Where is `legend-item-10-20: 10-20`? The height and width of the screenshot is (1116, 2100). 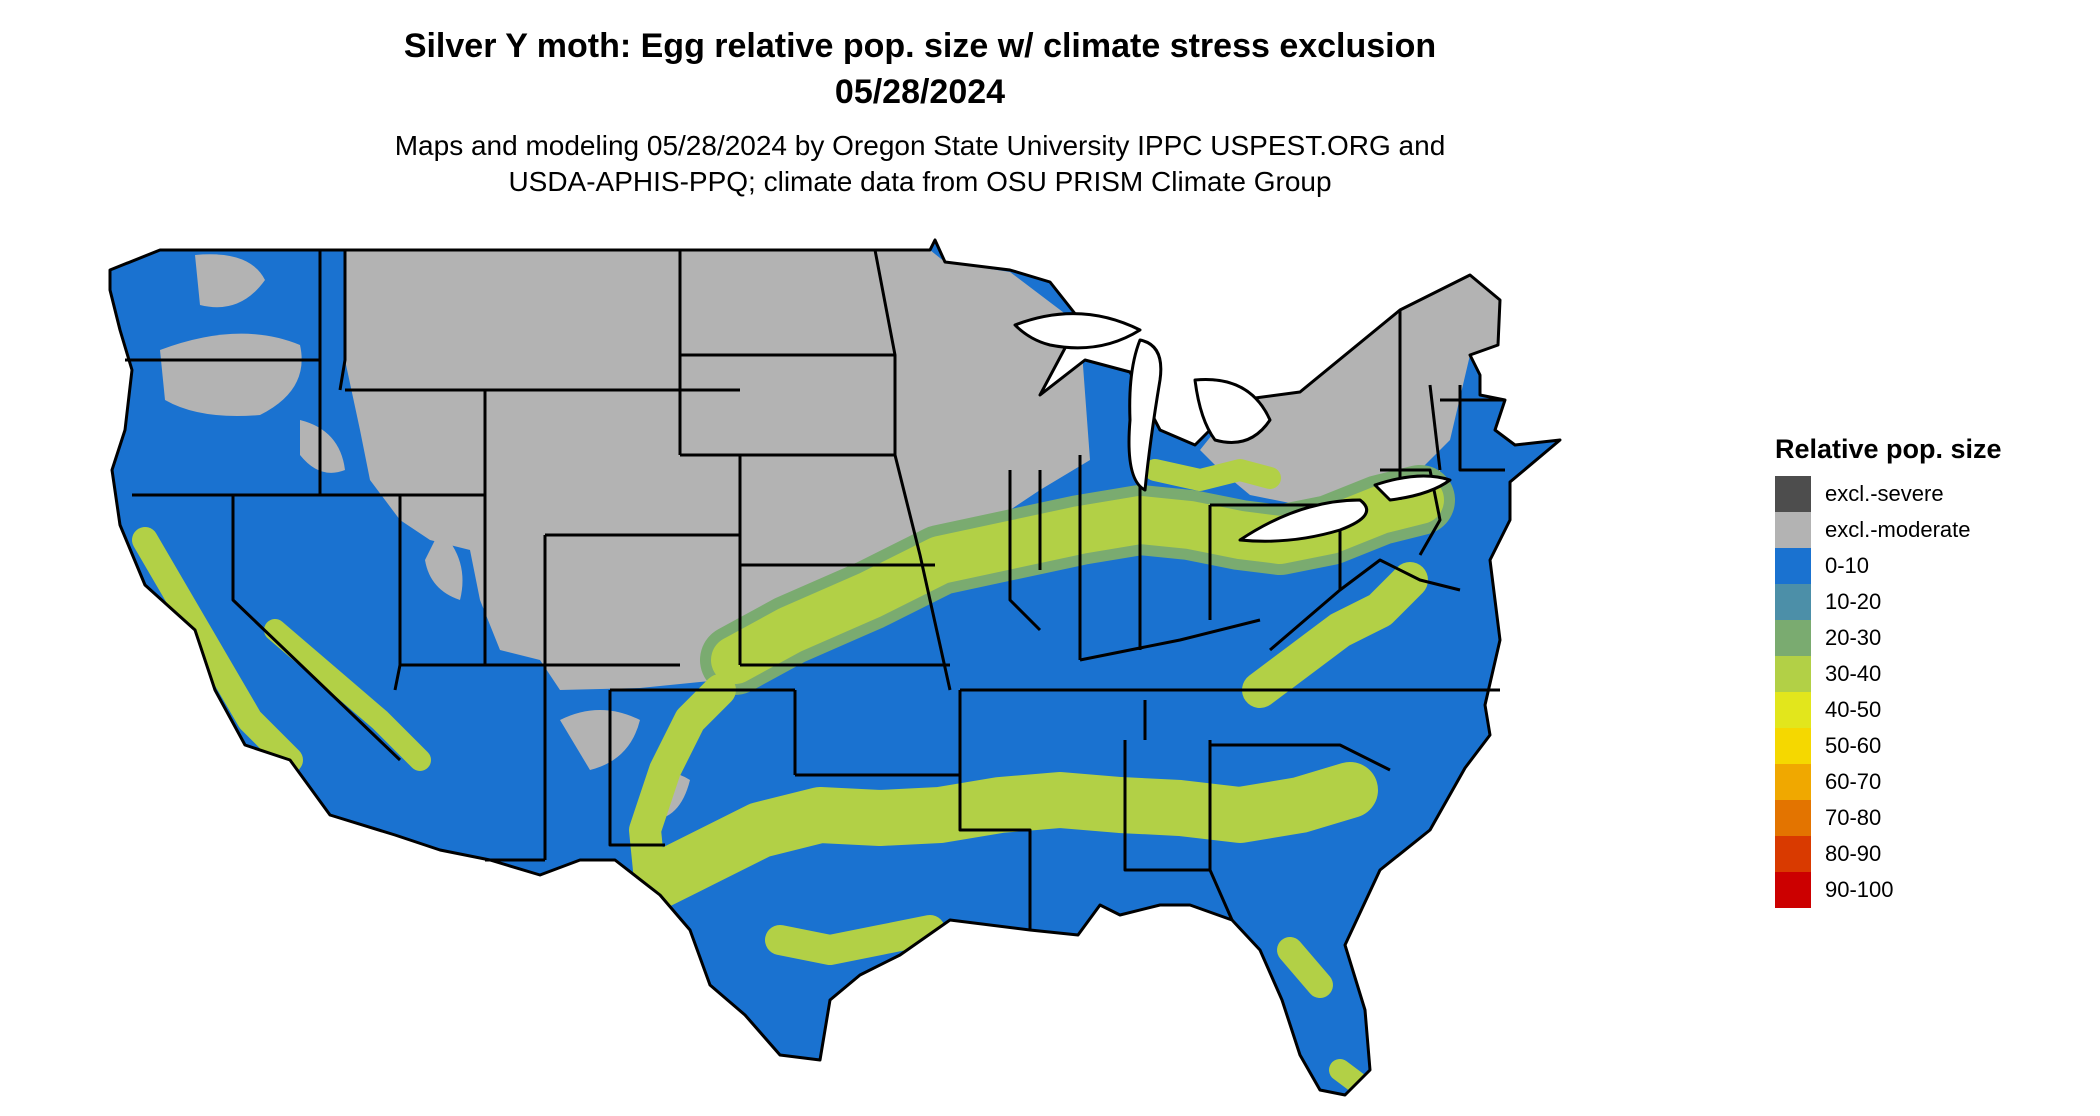
legend-item-10-20: 10-20 is located at coordinates (1925, 602).